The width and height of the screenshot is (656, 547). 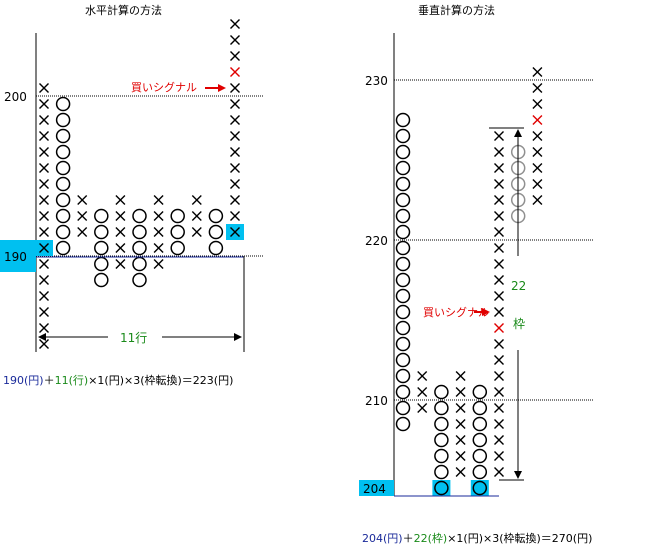 What do you see at coordinates (238, 337) in the screenshot?
I see `left-count-arrow-right` at bounding box center [238, 337].